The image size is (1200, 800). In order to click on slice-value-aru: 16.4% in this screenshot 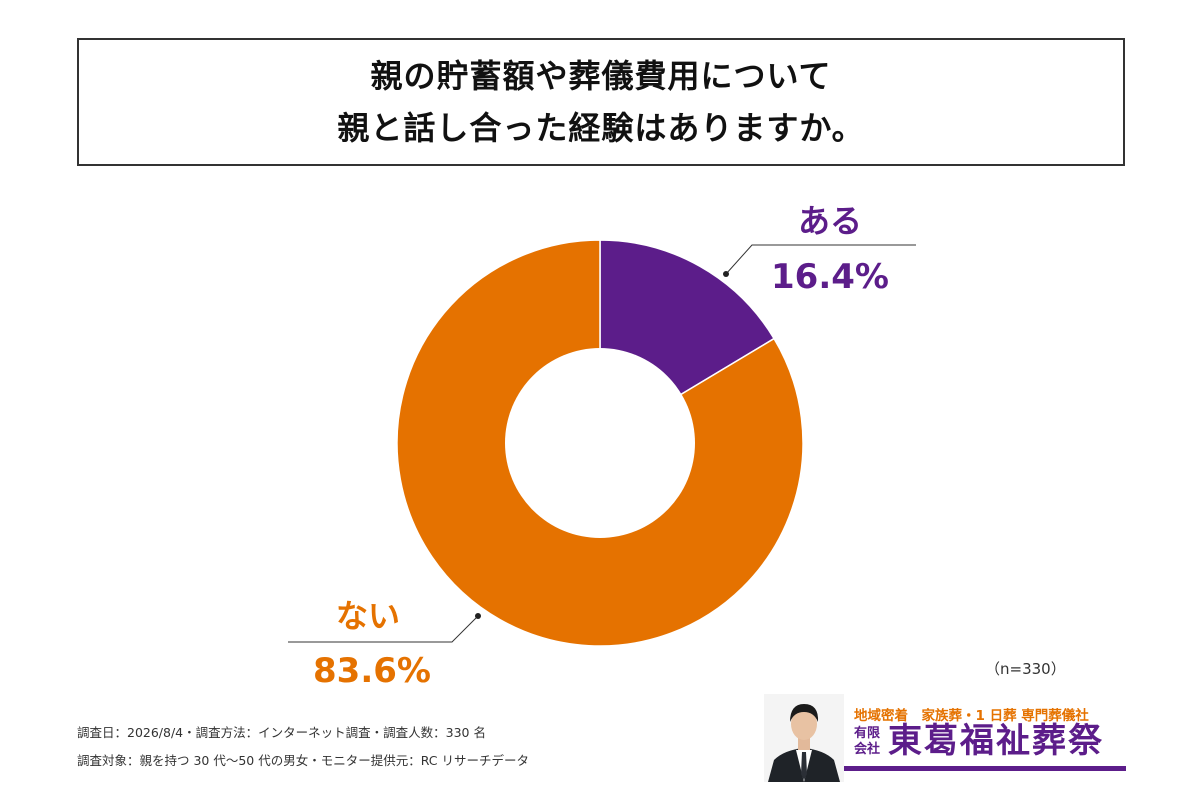, I will do `click(830, 277)`.